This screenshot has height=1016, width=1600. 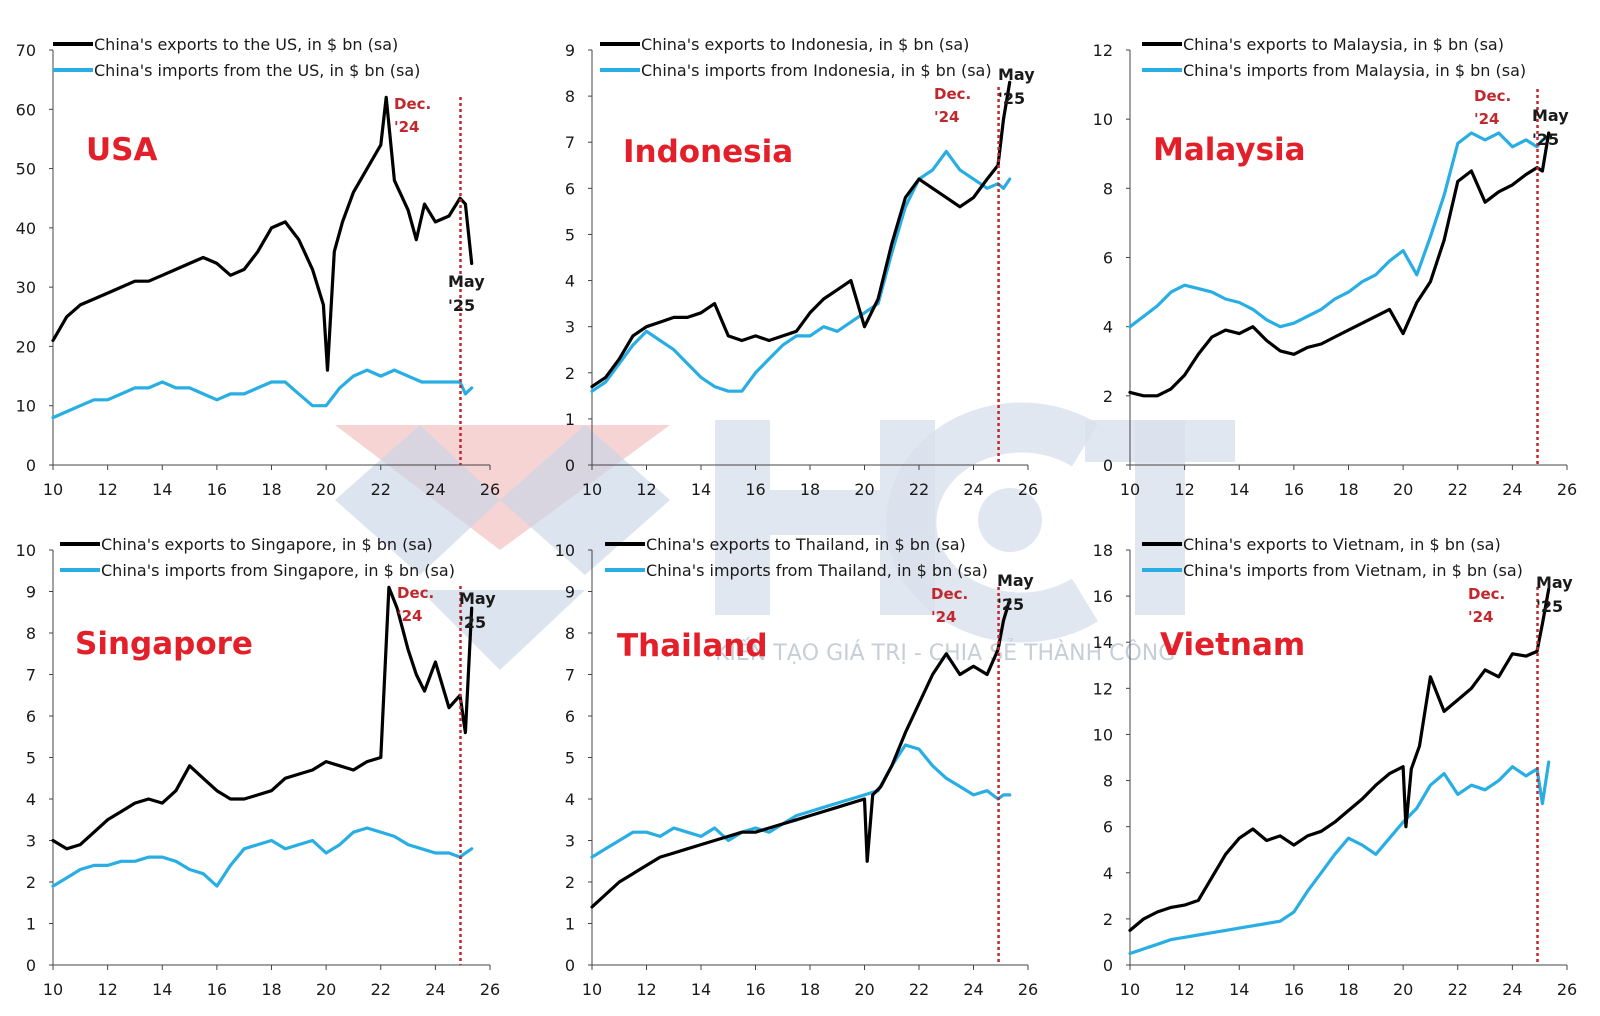 I want to click on country-title: Thailand, so click(x=692, y=646).